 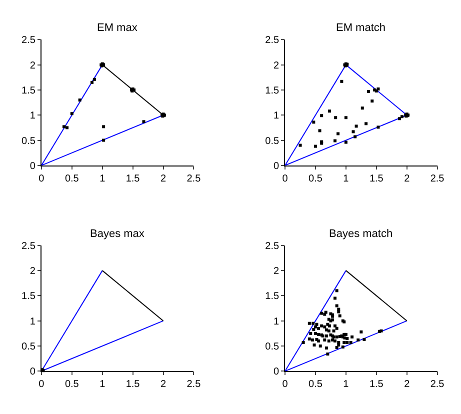 What do you see at coordinates (117, 28) in the screenshot?
I see `chart-title: EM max` at bounding box center [117, 28].